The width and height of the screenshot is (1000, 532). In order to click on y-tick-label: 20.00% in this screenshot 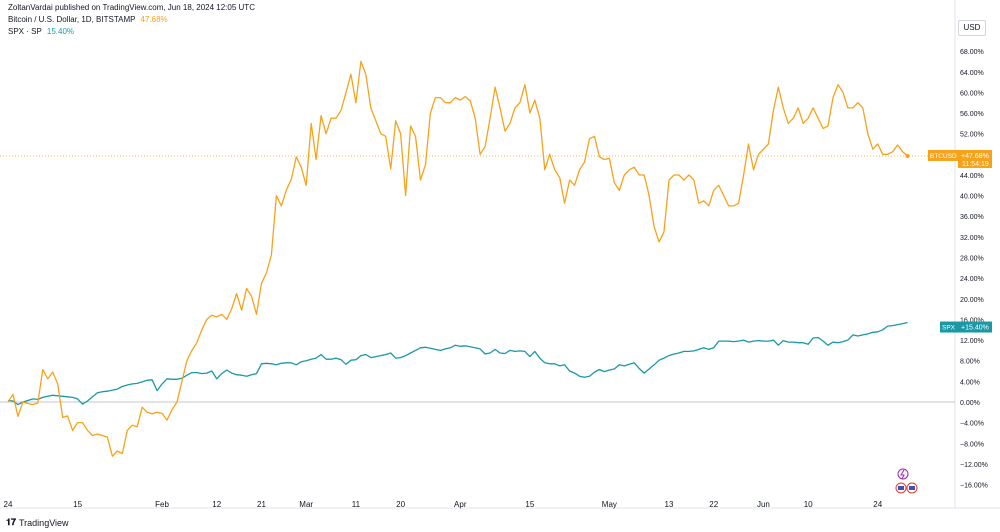, I will do `click(972, 300)`.